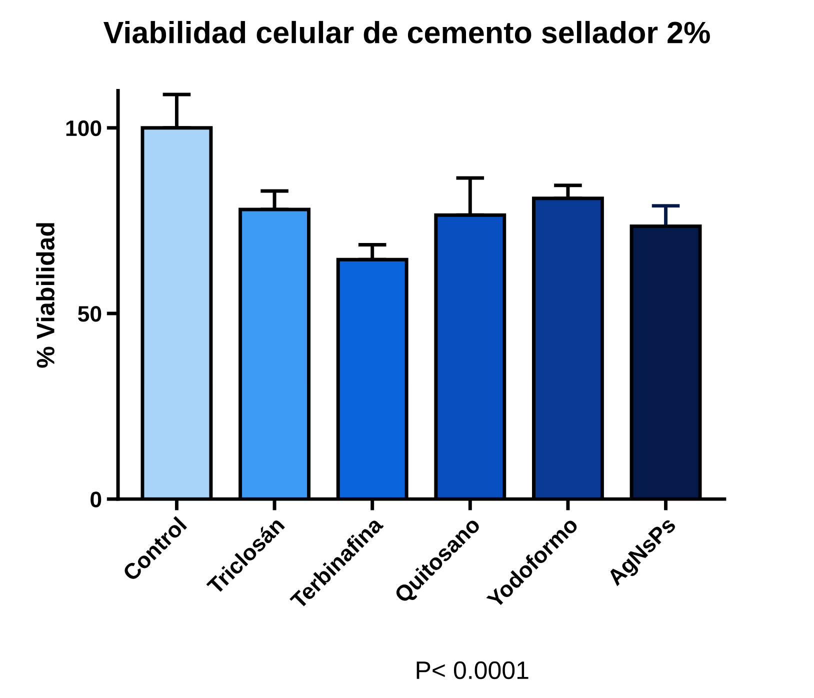 The height and width of the screenshot is (698, 814). I want to click on y-tick-label: 0, so click(96, 500).